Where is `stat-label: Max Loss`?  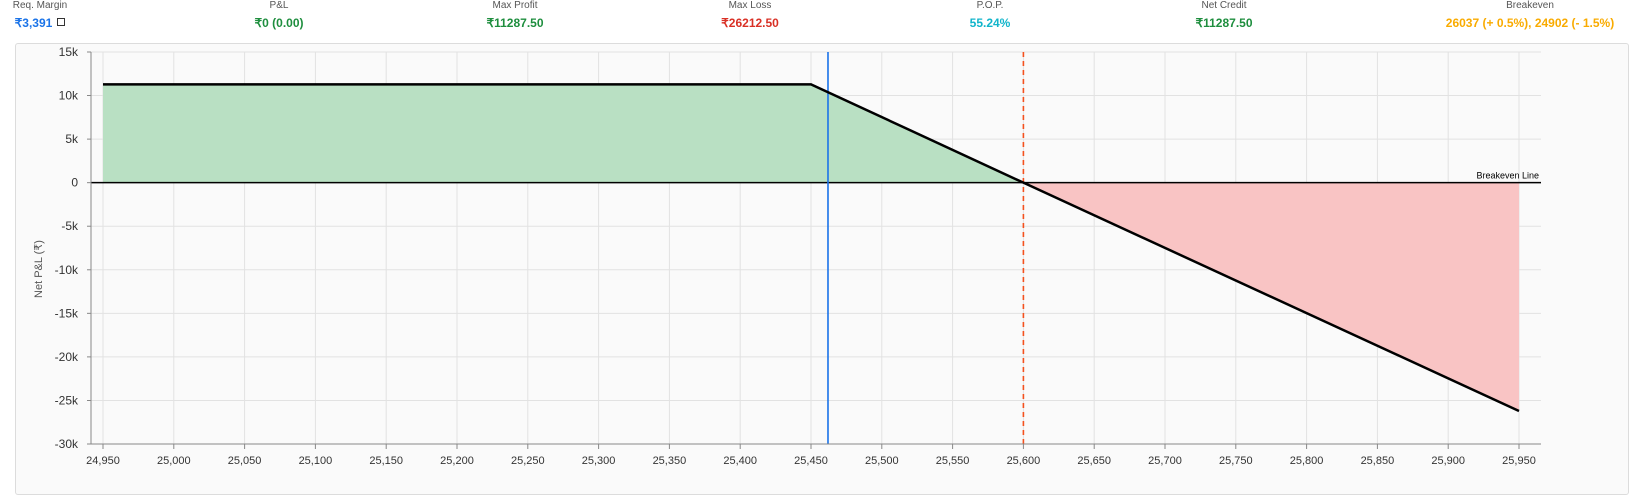
stat-label: Max Loss is located at coordinates (750, 5).